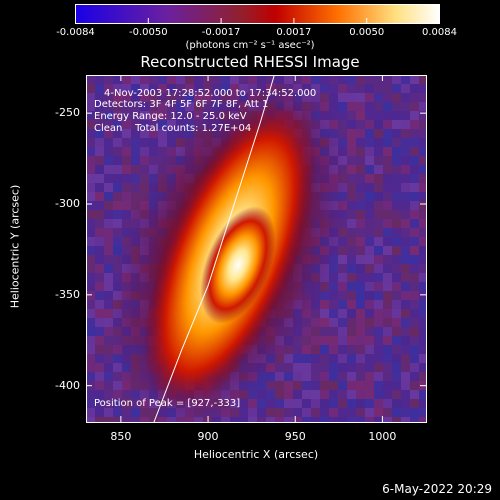 This screenshot has width=500, height=500. I want to click on colorbar-tick-label: -0.0017, so click(221, 32).